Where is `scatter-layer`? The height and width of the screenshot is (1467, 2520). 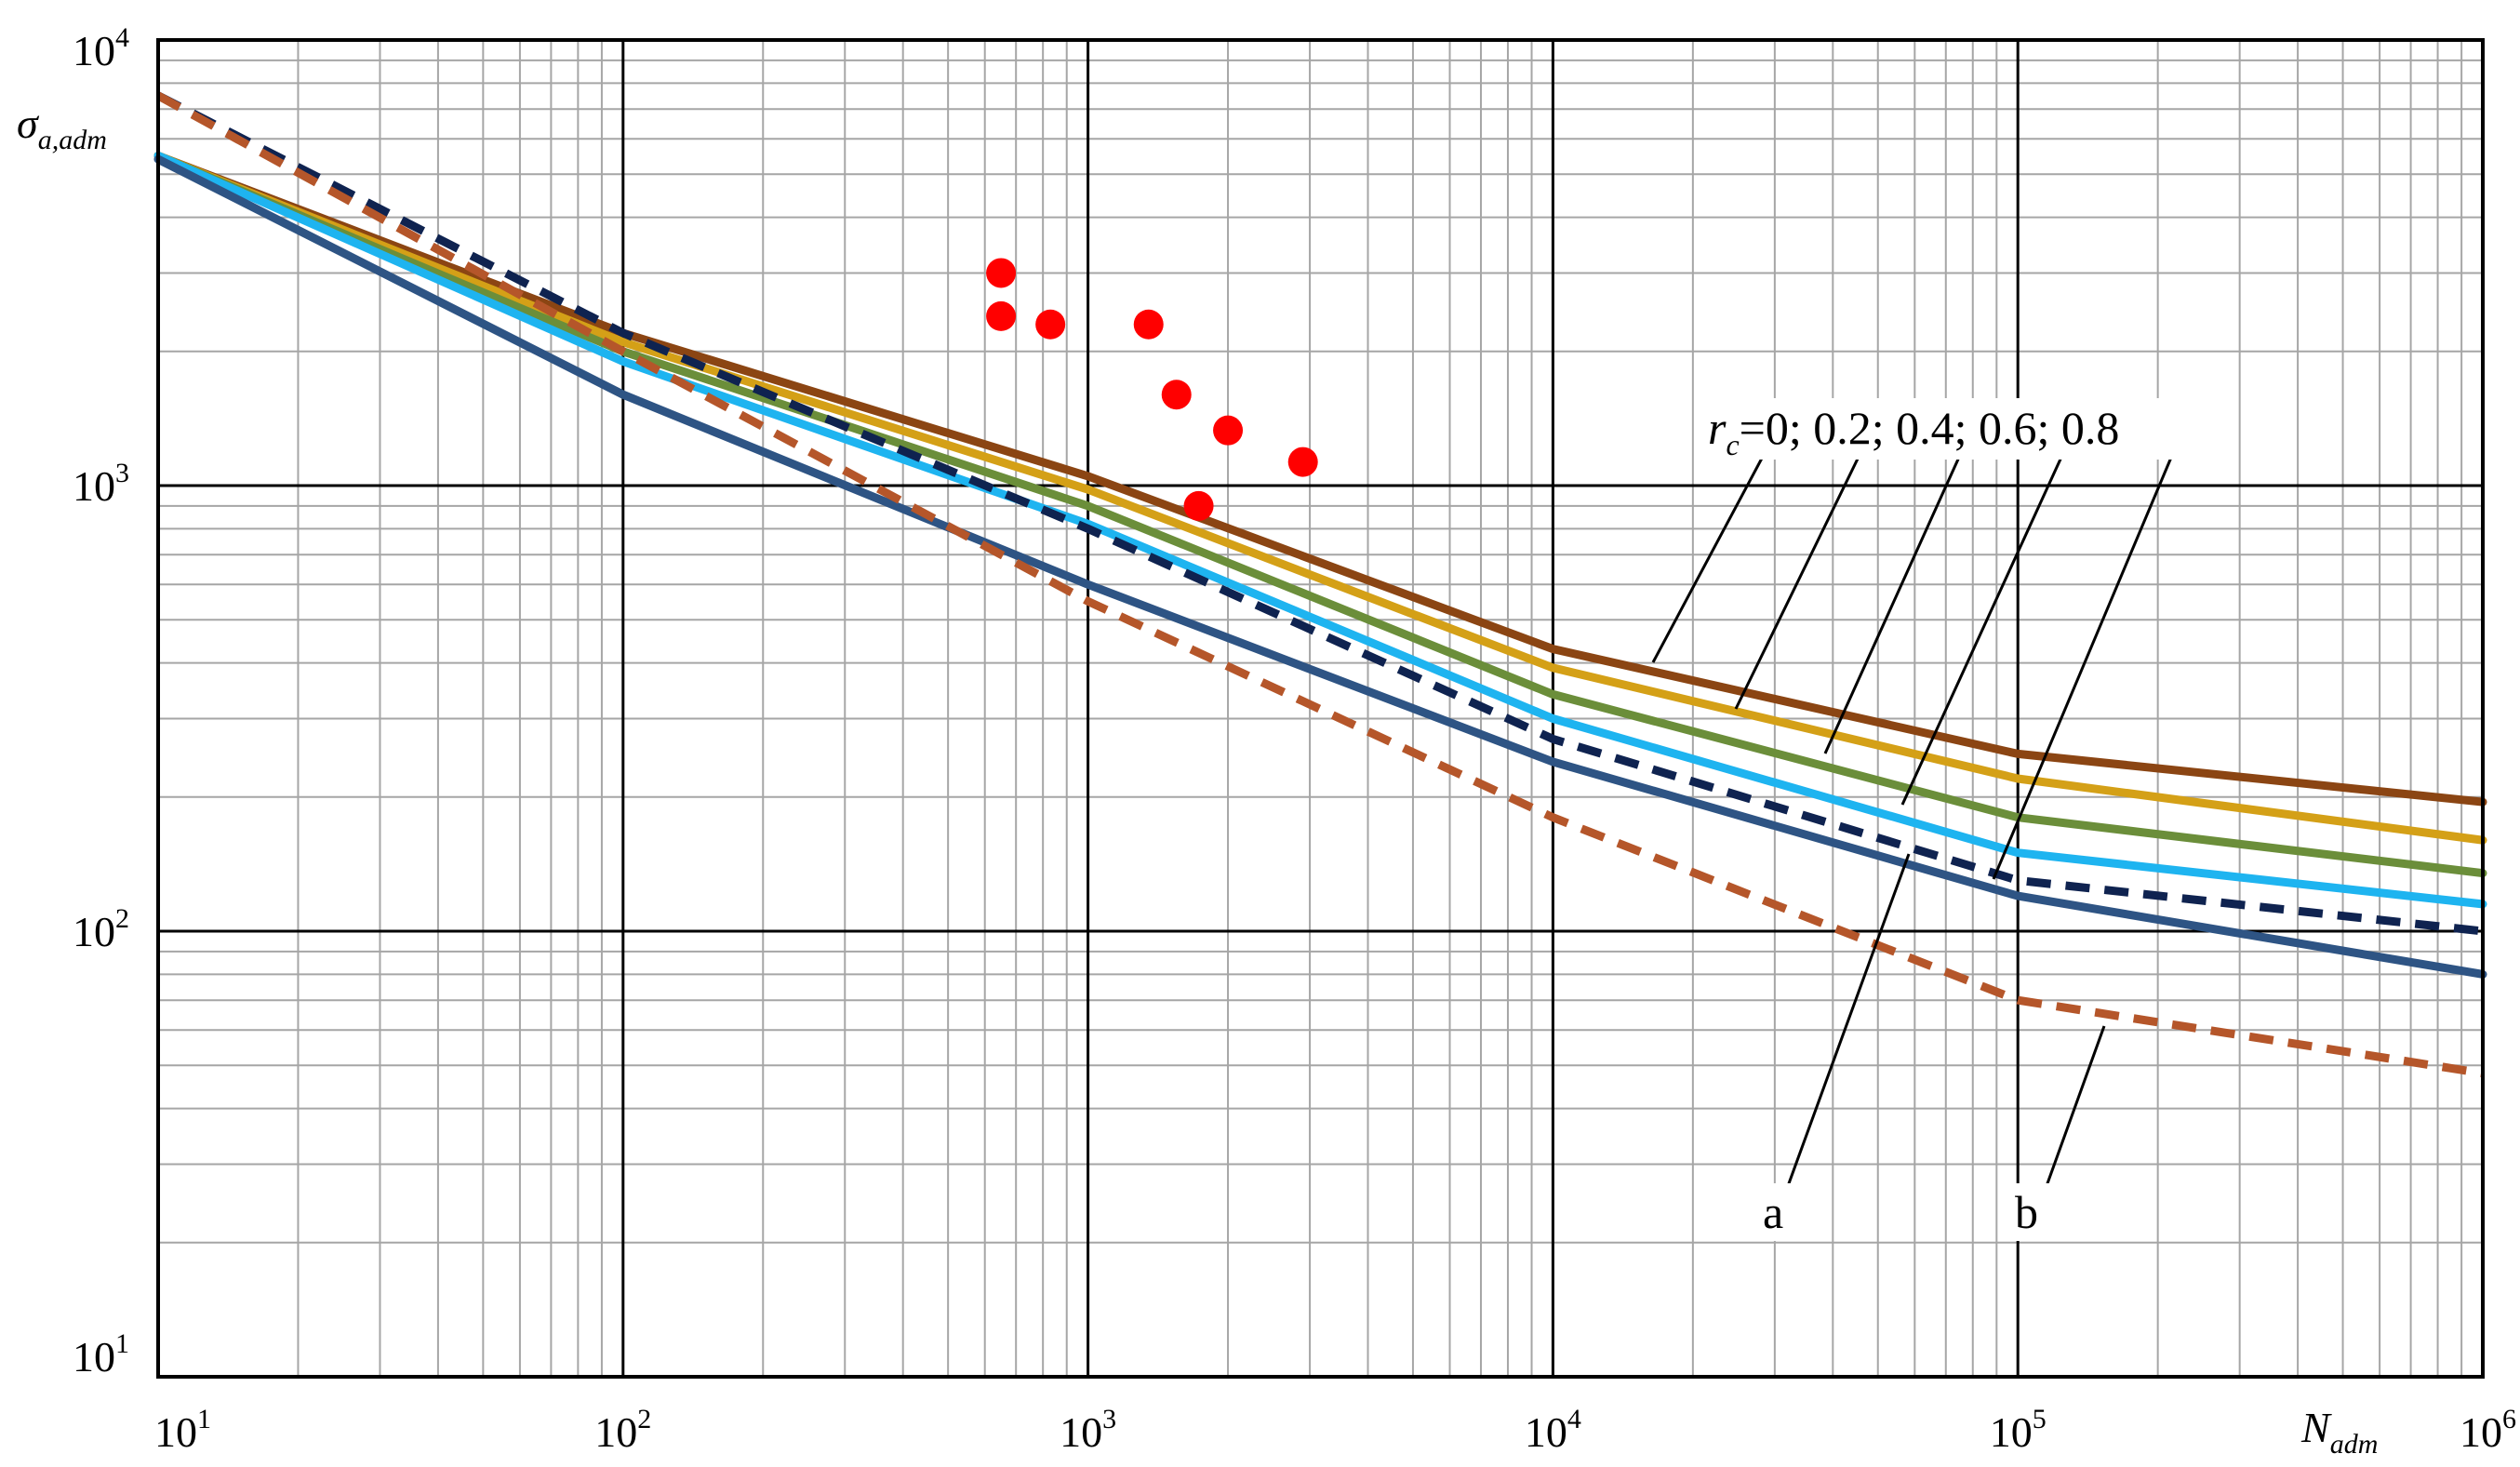 scatter-layer is located at coordinates (1152, 389).